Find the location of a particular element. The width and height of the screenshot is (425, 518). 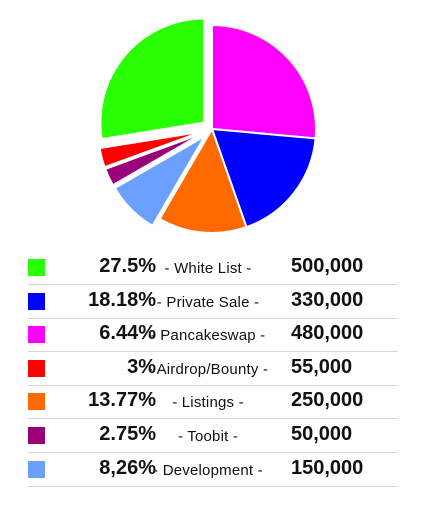

legend-row: 18.18% - Private Sale - 330,000 is located at coordinates (213, 302).